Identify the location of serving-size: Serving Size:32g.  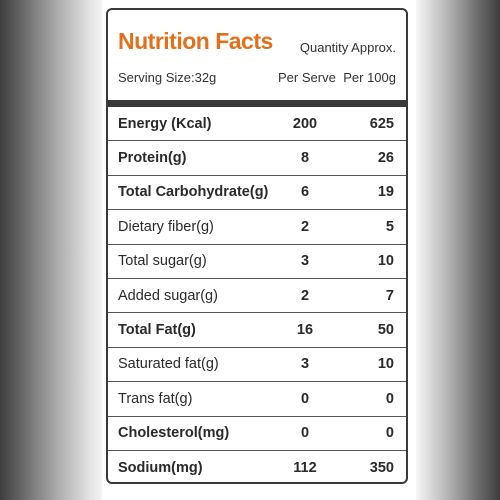
(167, 77).